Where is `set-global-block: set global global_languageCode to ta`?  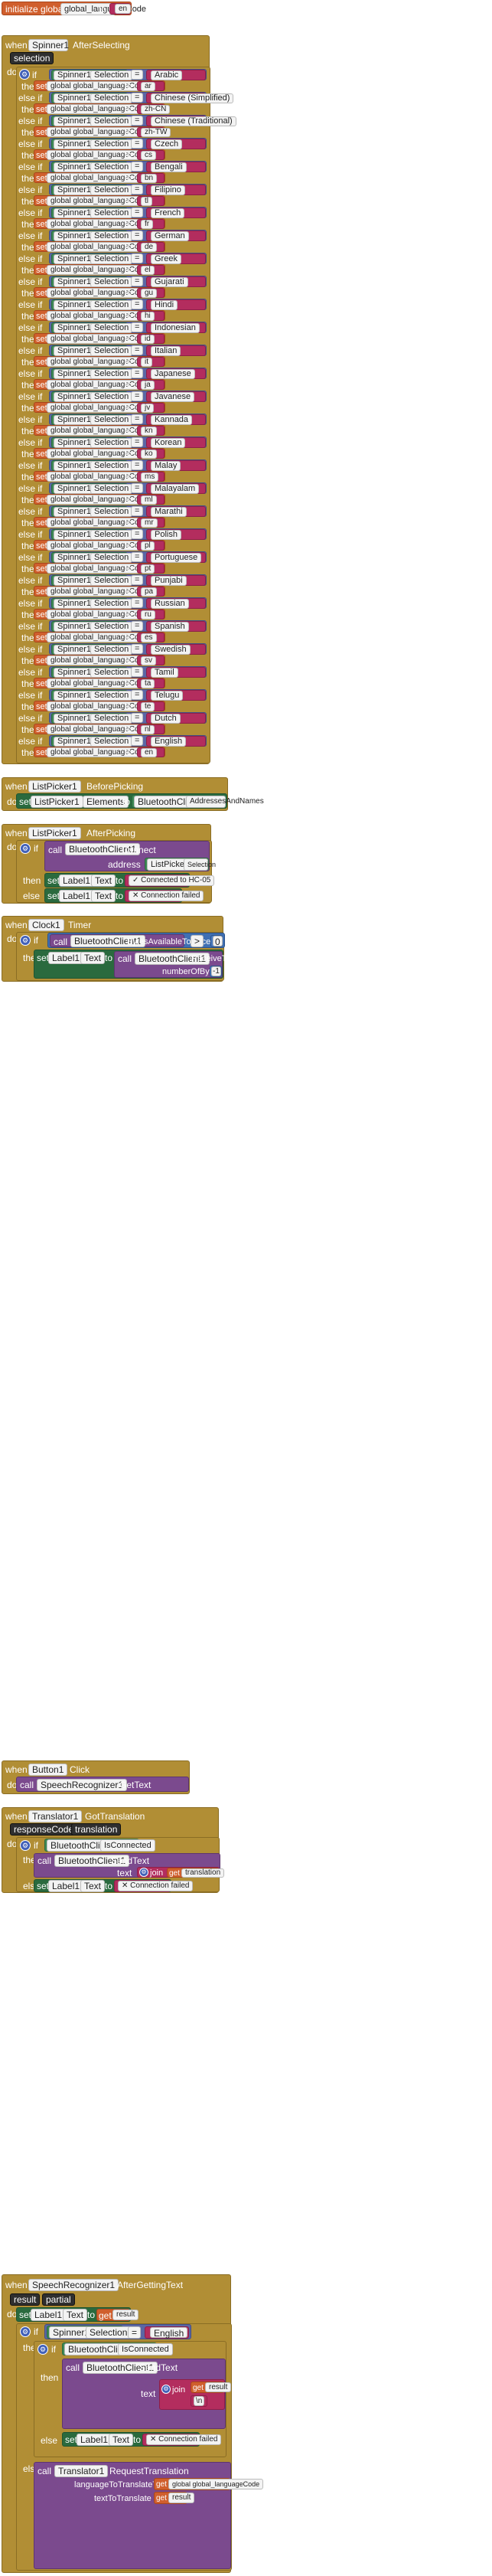
set-global-block: set global global_languageCode to ta is located at coordinates (99, 683).